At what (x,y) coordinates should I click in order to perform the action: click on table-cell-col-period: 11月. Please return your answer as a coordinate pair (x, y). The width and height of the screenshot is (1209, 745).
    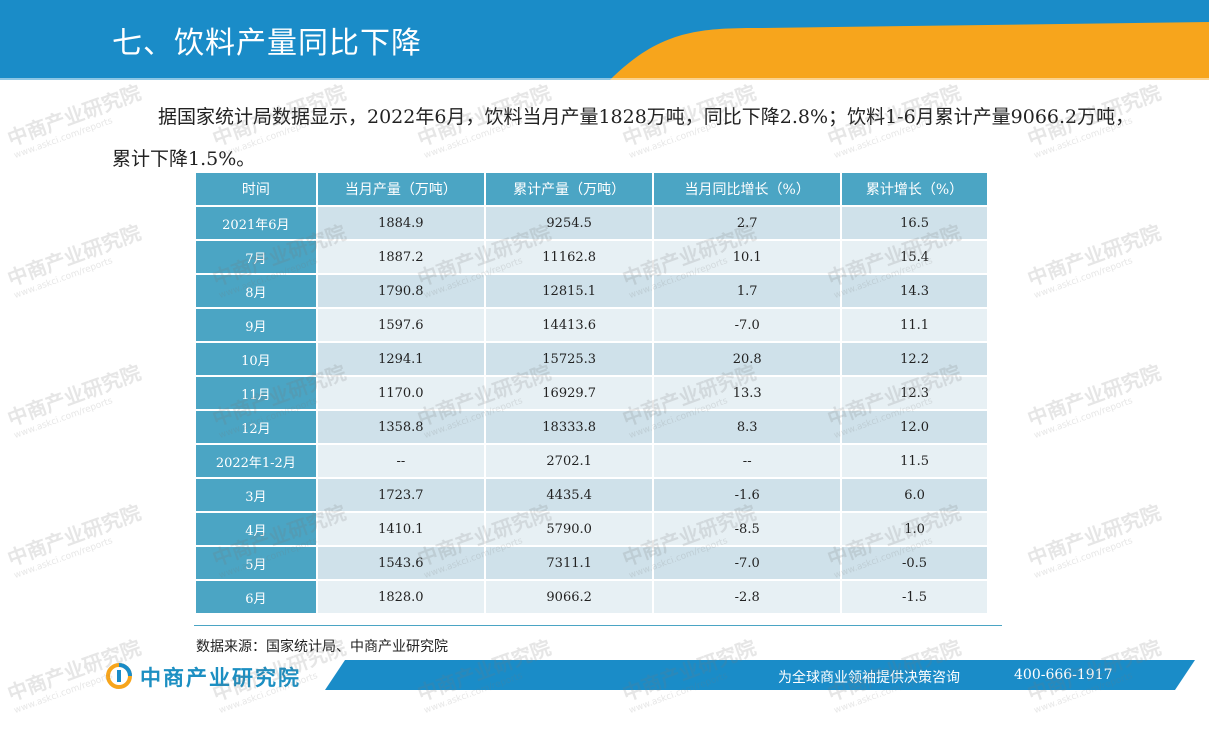
    Looking at the image, I should click on (256, 393).